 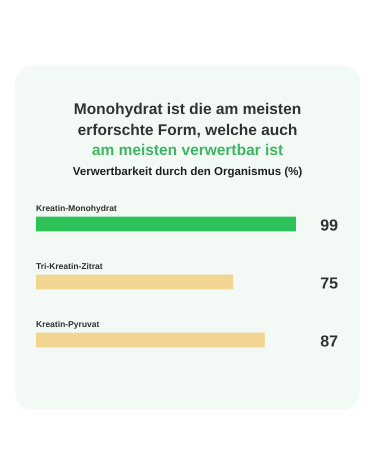 What do you see at coordinates (187, 151) in the screenshot?
I see `chart-subtitle: am meisten verwertbar ist` at bounding box center [187, 151].